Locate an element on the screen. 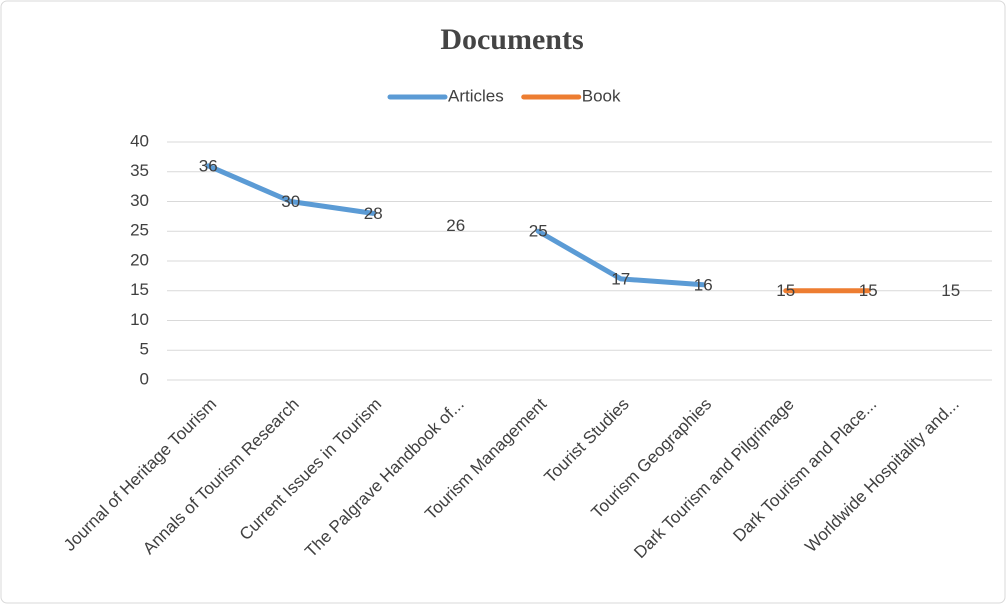 The image size is (1007, 605). data-label: 36 is located at coordinates (208, 165).